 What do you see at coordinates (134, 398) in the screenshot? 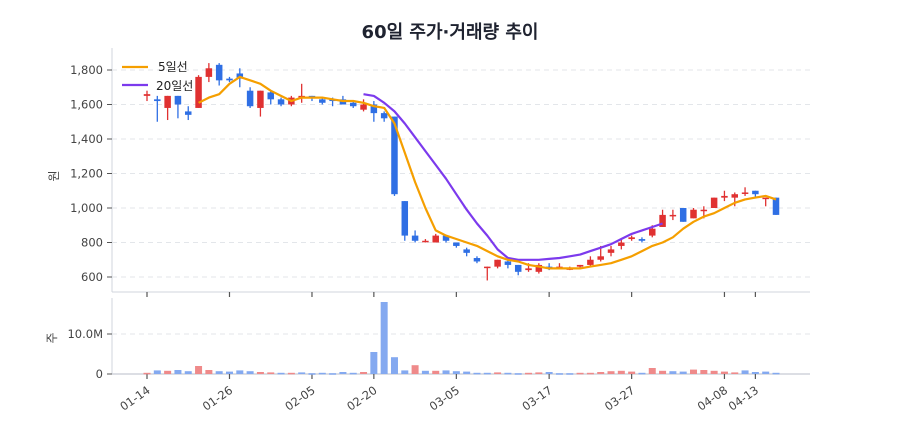
I see `x-tick-label: 01-14` at bounding box center [134, 398].